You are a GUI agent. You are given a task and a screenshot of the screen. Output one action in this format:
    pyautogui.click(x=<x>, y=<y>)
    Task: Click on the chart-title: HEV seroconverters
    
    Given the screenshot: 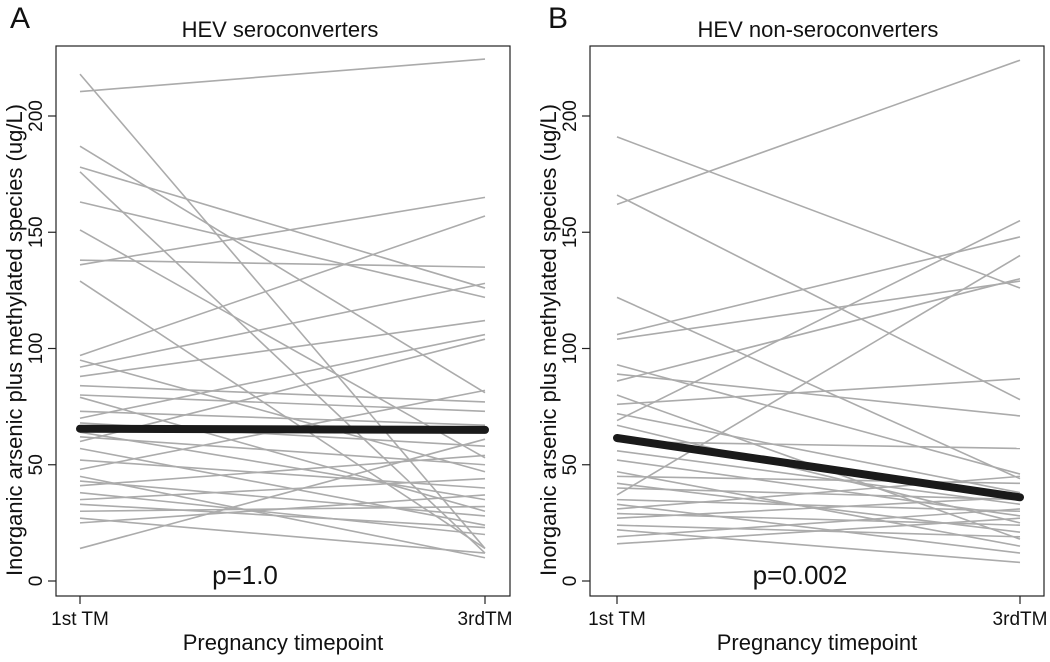 What is the action you would take?
    pyautogui.click(x=280, y=29)
    